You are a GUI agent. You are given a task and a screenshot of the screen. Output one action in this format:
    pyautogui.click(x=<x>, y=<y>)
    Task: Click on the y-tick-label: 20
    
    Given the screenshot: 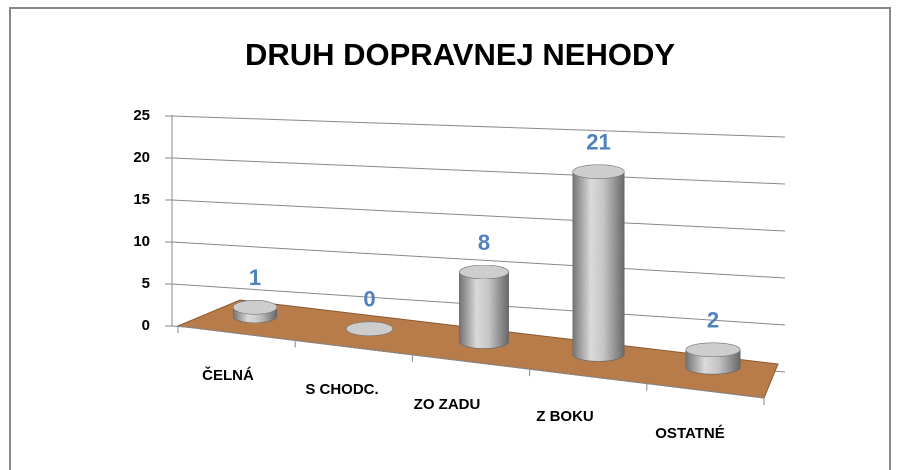 What is the action you would take?
    pyautogui.click(x=141, y=157)
    